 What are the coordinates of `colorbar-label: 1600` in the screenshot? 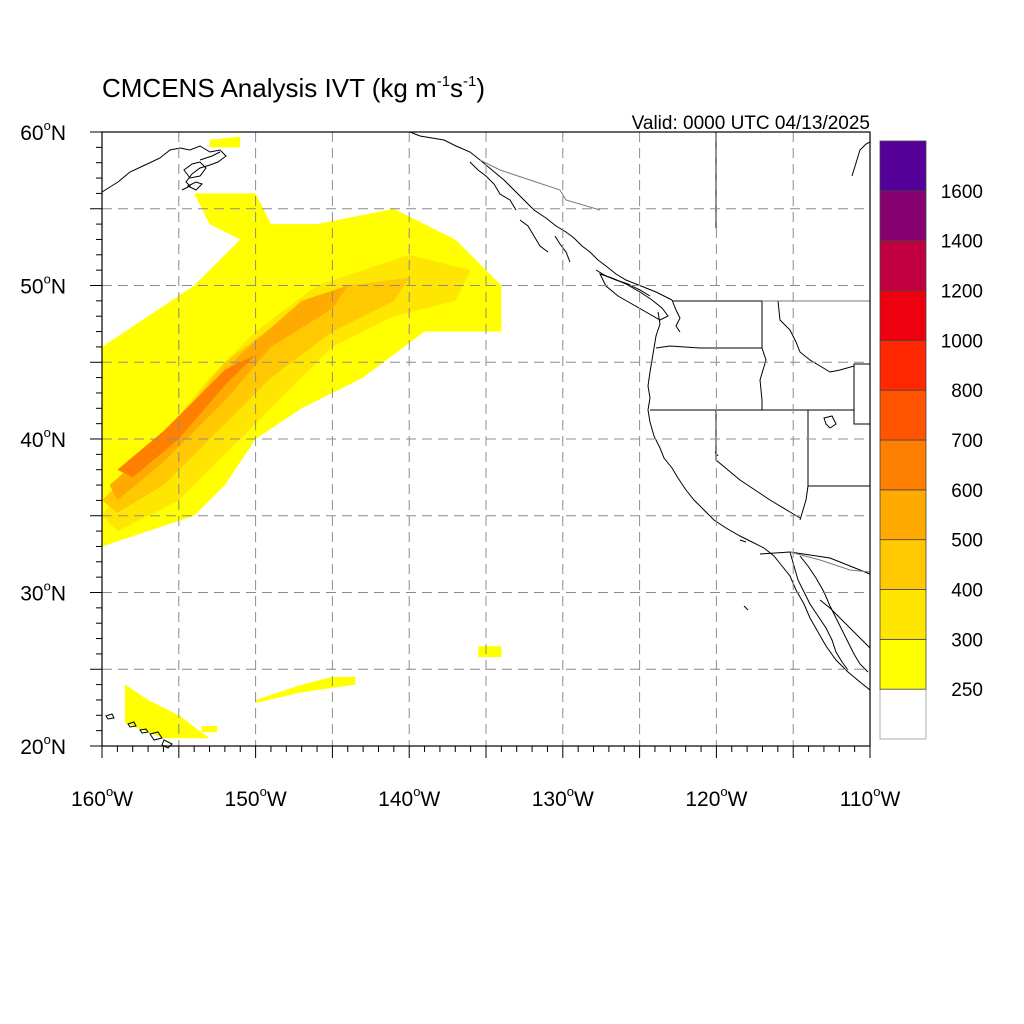 It's located at (962, 192).